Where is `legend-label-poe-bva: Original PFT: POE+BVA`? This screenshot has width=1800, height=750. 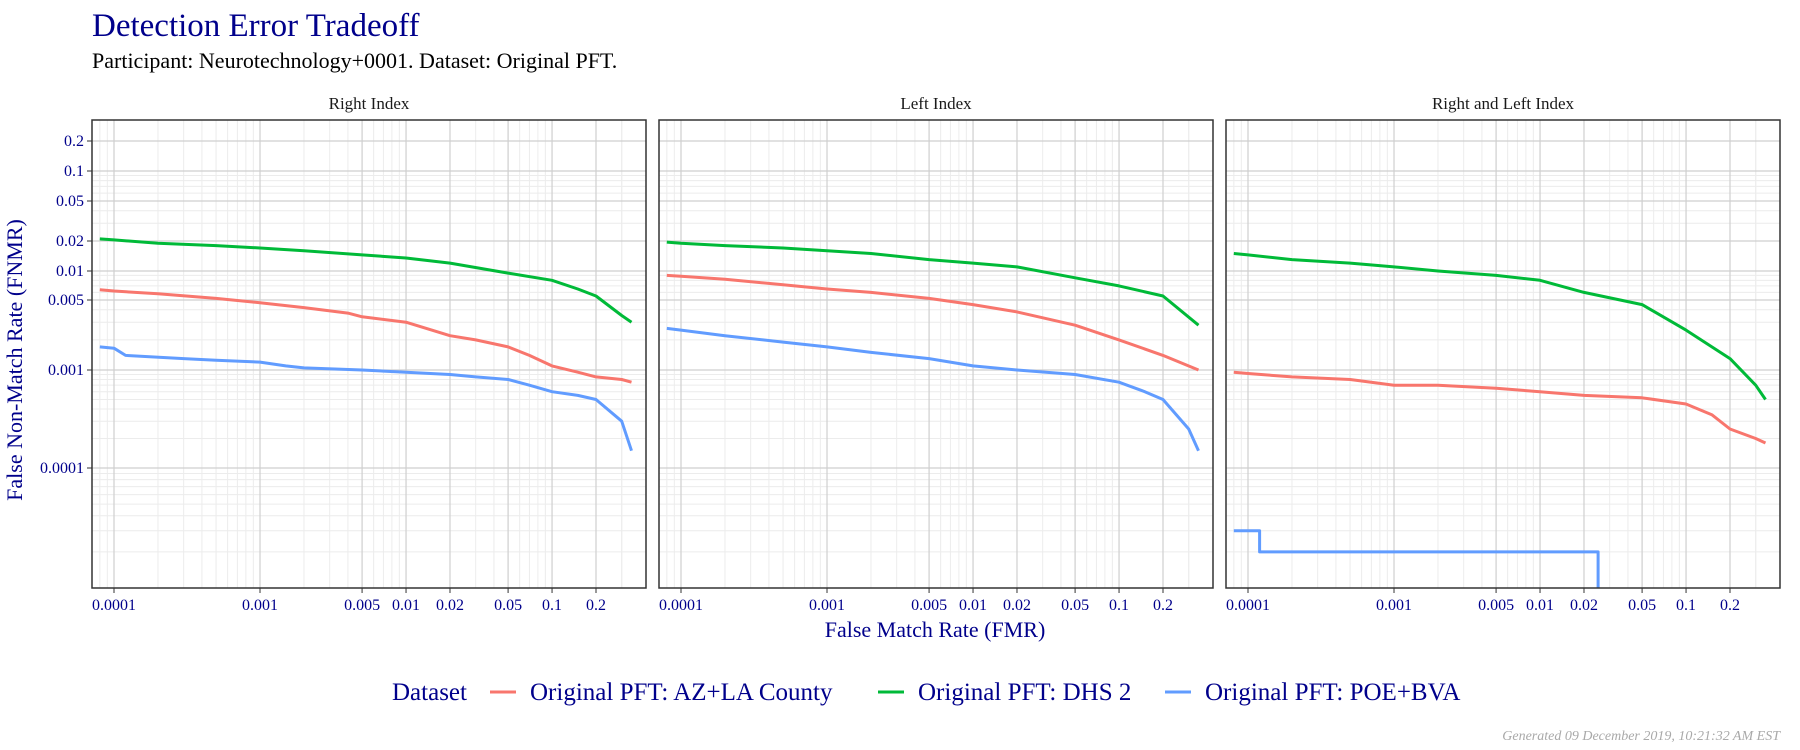 legend-label-poe-bva: Original PFT: POE+BVA is located at coordinates (1332, 692).